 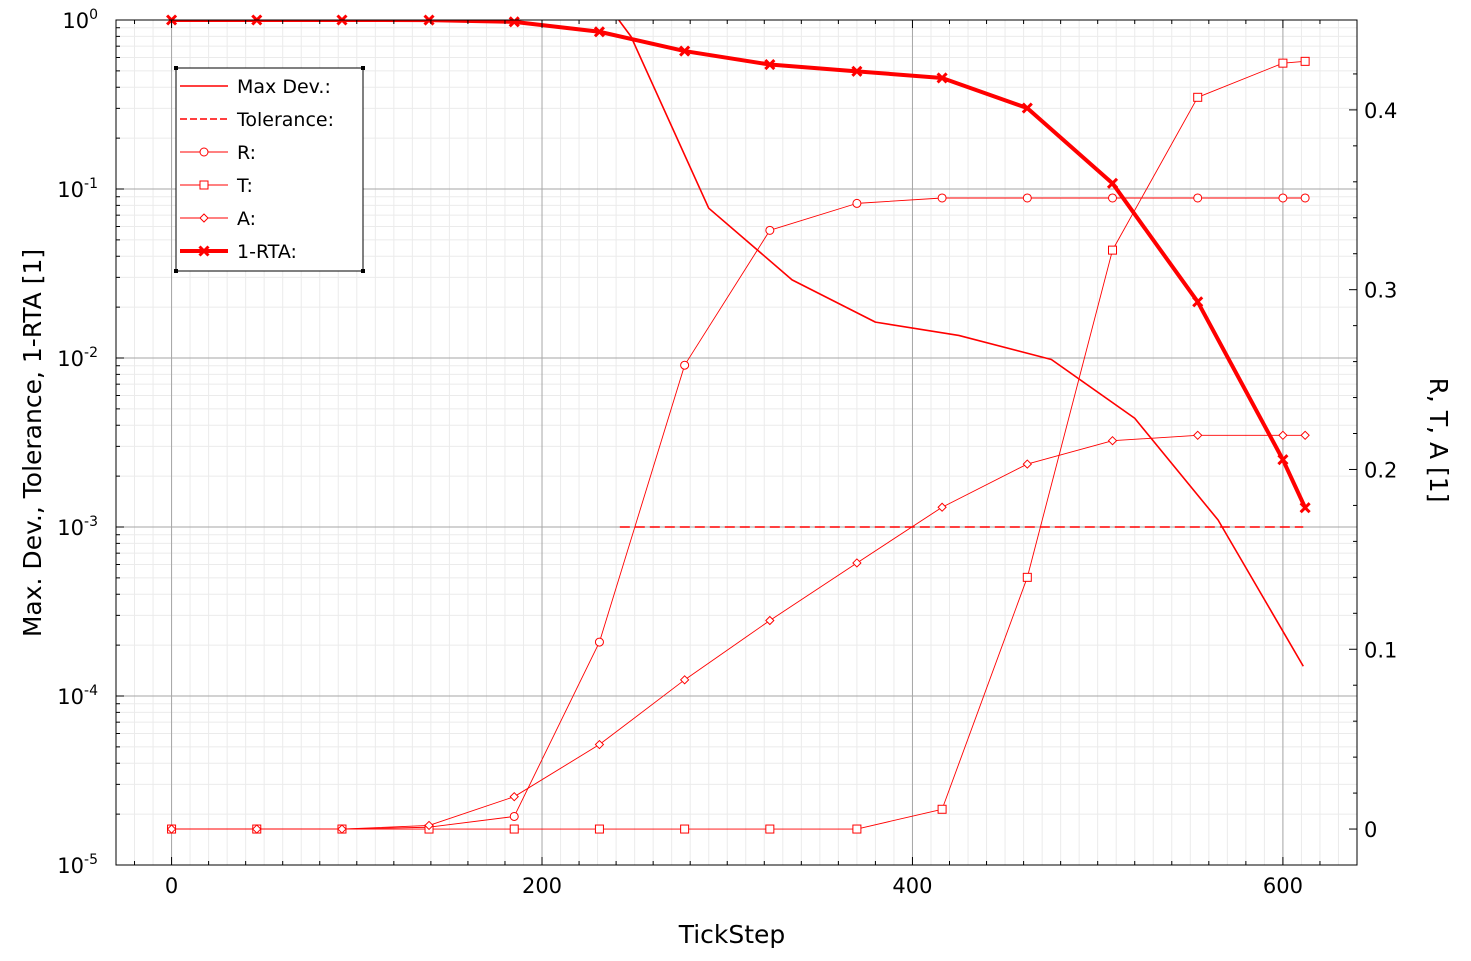 I want to click on legend-label: A:, so click(x=246, y=219).